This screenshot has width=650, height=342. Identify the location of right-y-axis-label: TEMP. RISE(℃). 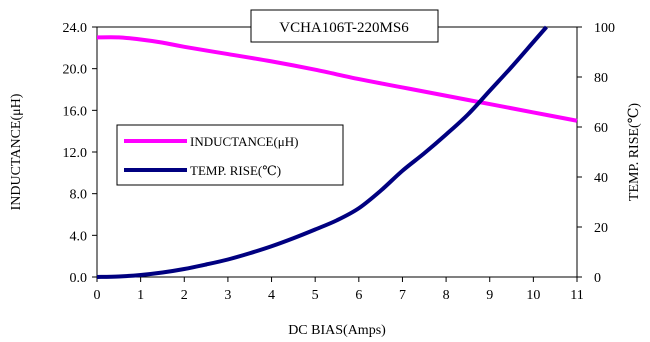
(634, 152).